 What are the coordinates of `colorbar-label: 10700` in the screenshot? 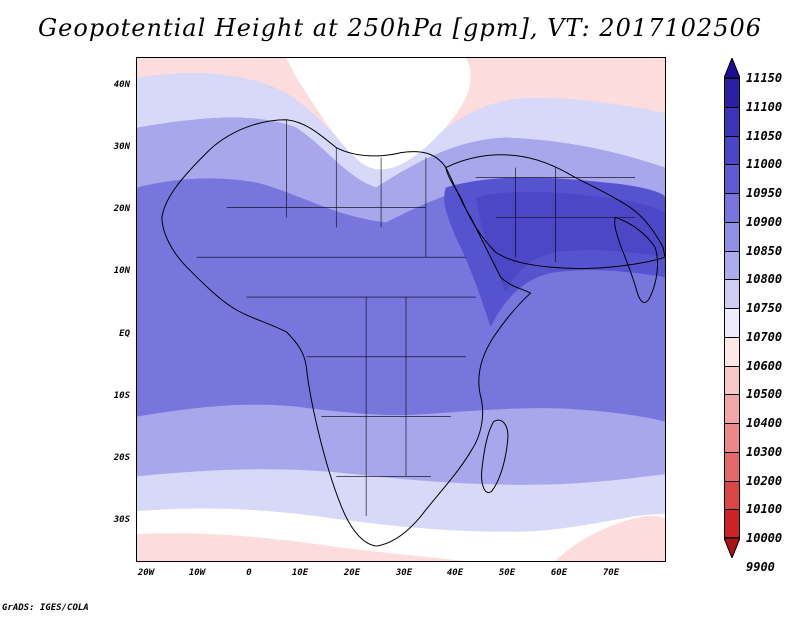 It's located at (764, 336).